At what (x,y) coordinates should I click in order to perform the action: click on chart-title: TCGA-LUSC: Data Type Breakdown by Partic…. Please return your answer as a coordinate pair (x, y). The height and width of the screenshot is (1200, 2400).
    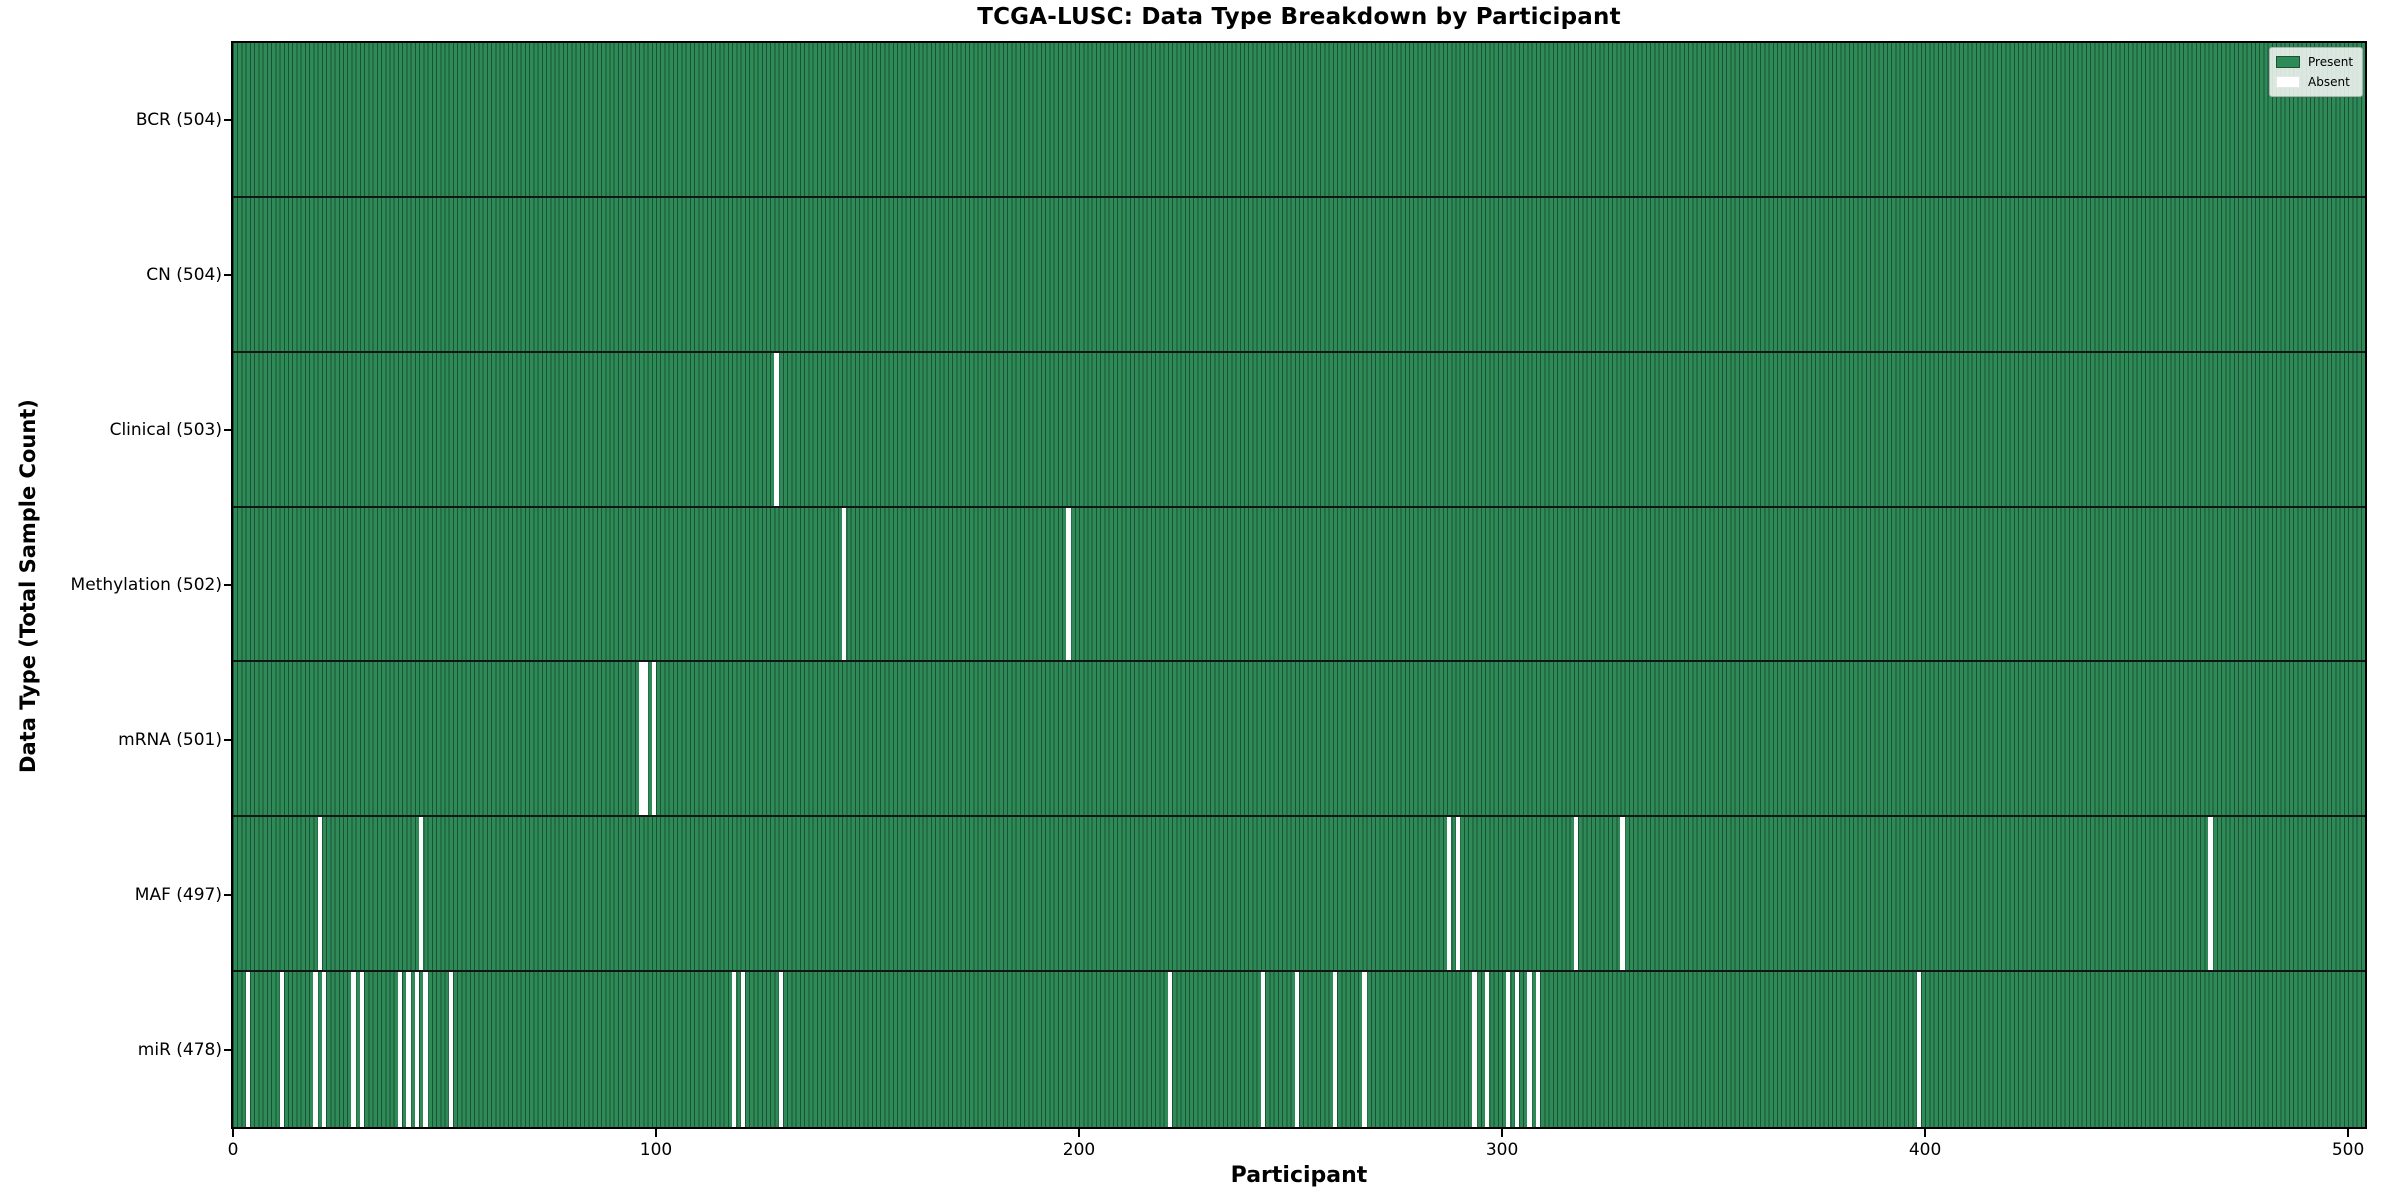
    Looking at the image, I should click on (1299, 17).